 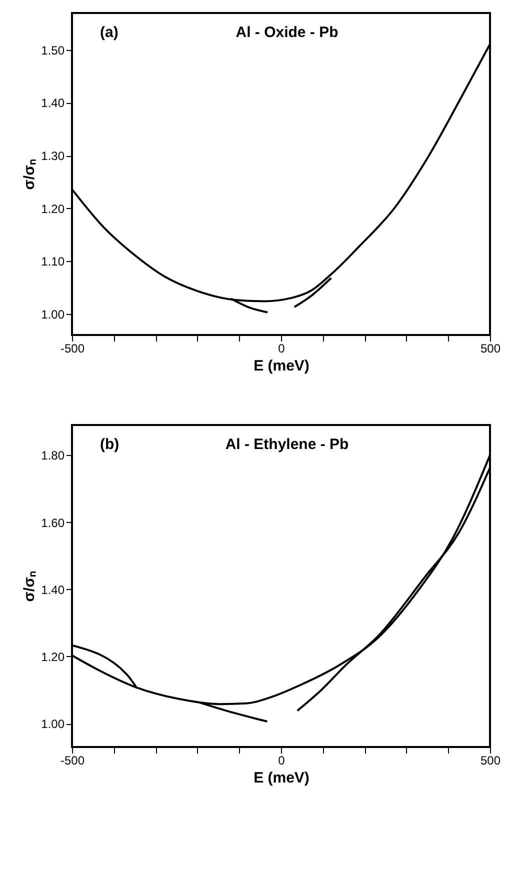 What do you see at coordinates (53, 50) in the screenshot?
I see `y-tick-label: 1.50` at bounding box center [53, 50].